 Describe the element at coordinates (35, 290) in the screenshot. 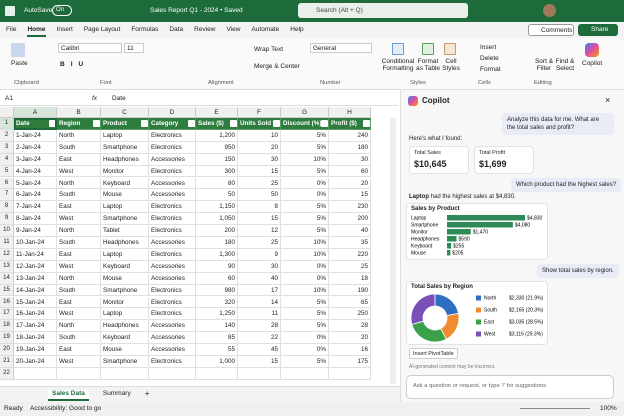

I see `cell: 14-Jan-24` at that location.